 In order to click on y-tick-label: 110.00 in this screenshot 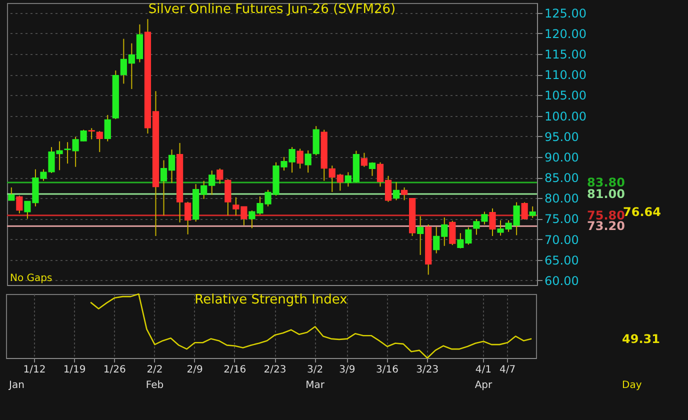, I will do `click(565, 75)`.